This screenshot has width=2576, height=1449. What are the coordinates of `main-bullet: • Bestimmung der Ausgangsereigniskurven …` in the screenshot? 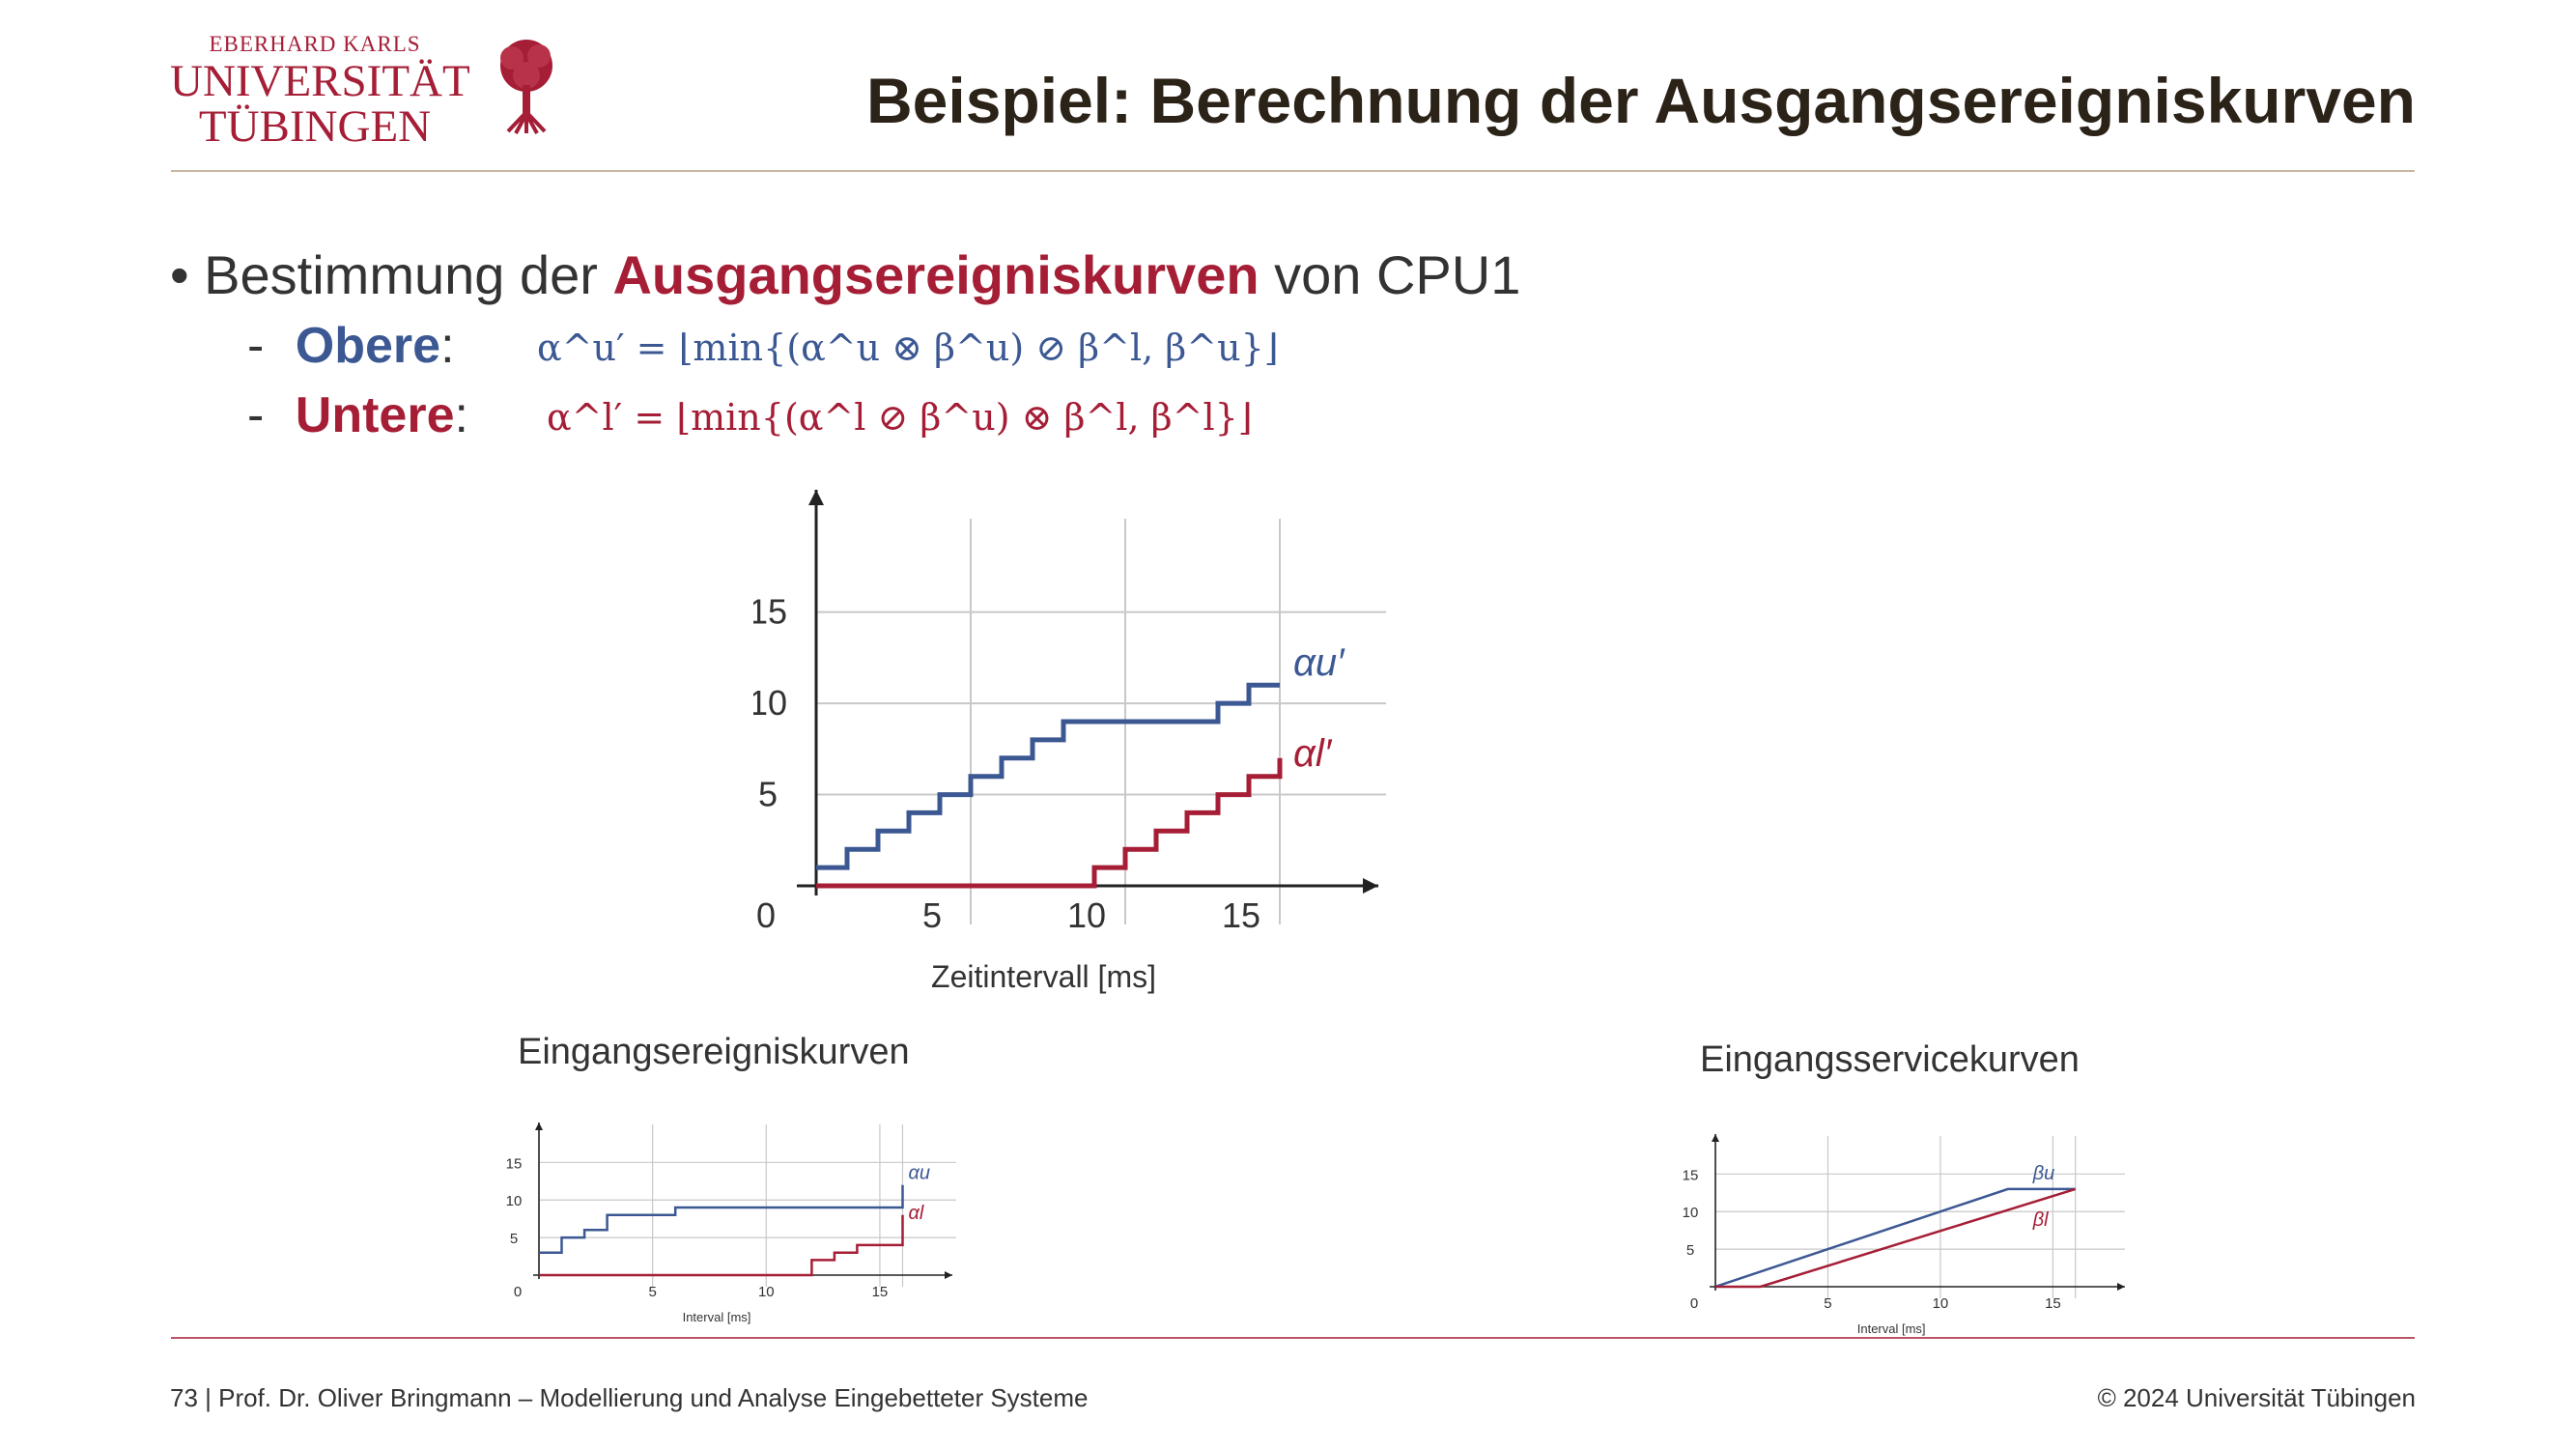 It's located at (845, 274).